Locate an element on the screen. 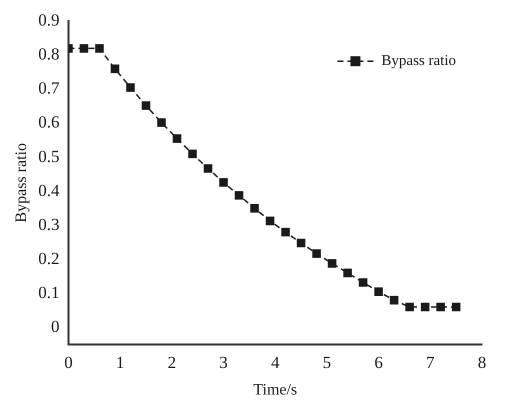  y-tick-label: 0.3 is located at coordinates (49, 224).